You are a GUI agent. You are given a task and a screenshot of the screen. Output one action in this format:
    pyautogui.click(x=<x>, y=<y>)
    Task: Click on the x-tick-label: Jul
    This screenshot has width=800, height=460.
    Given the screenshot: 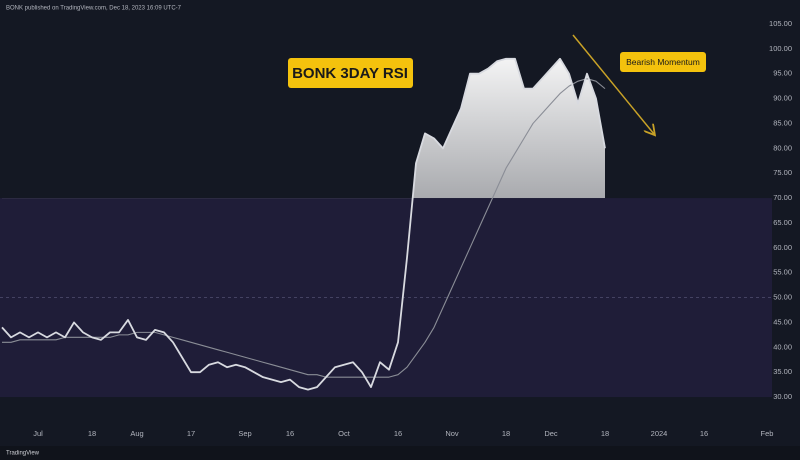 What is the action you would take?
    pyautogui.click(x=38, y=433)
    